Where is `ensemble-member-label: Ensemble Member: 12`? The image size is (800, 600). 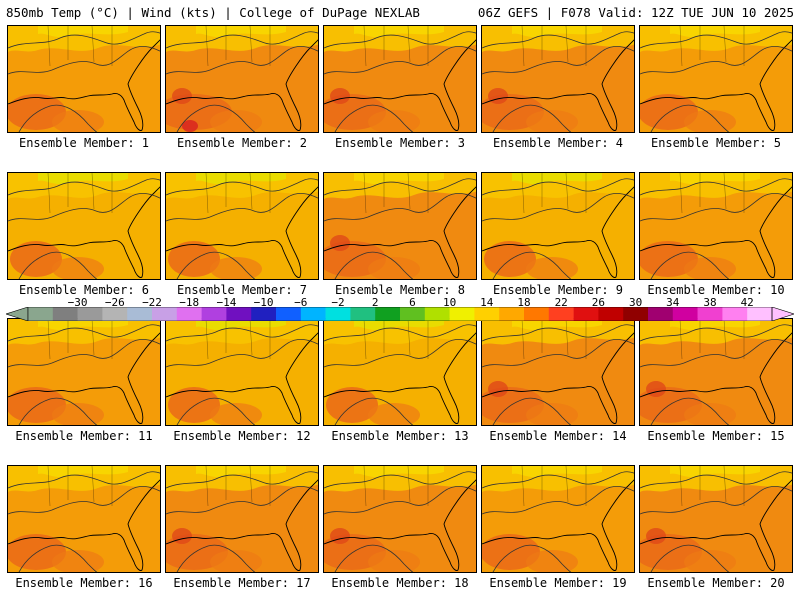 ensemble-member-label: Ensemble Member: 12 is located at coordinates (242, 436).